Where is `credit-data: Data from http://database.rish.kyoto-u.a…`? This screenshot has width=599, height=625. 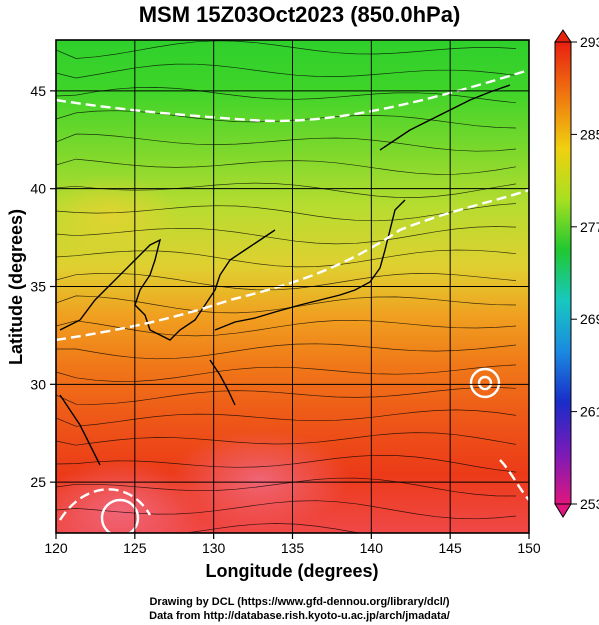
credit-data: Data from http://database.rish.kyoto-u.a… is located at coordinates (299, 616).